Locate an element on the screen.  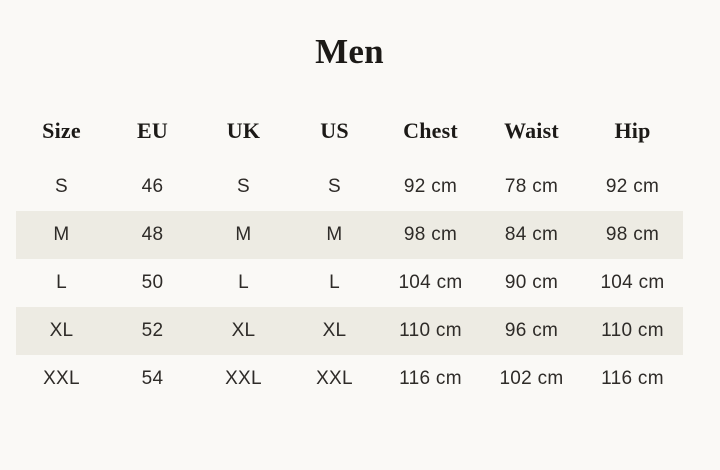
column-header-hip: Hip is located at coordinates (632, 130).